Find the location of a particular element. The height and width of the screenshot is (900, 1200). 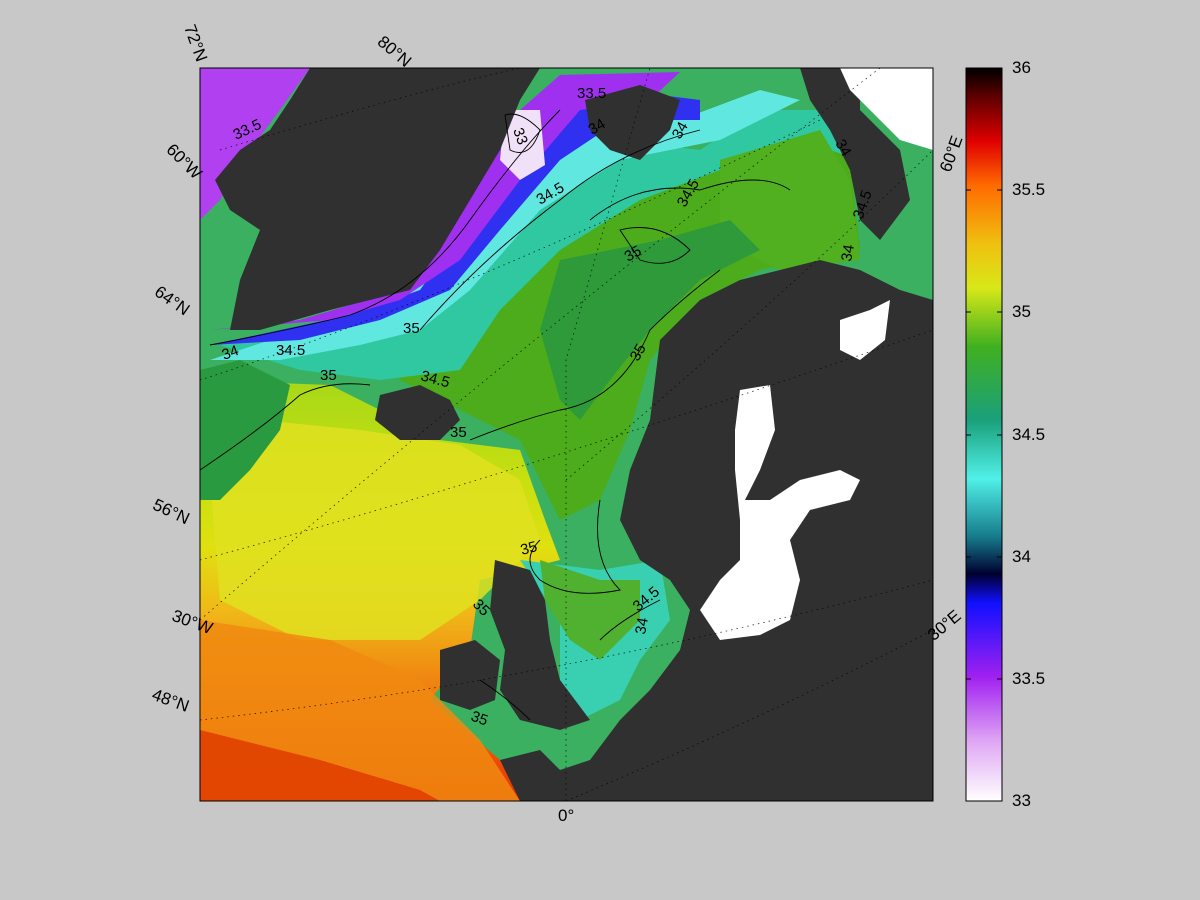

novaya-zemlya-land is located at coordinates (855, 154).